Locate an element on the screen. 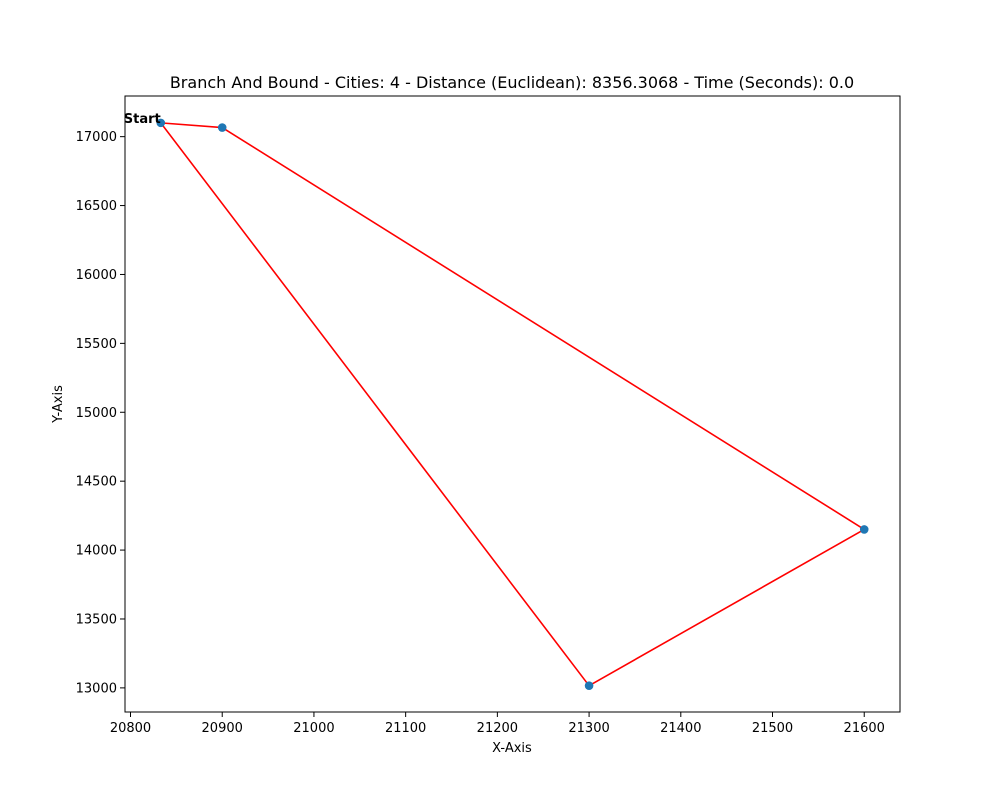 This screenshot has height=800, width=1000. x-tick-label: 21600 is located at coordinates (864, 728).